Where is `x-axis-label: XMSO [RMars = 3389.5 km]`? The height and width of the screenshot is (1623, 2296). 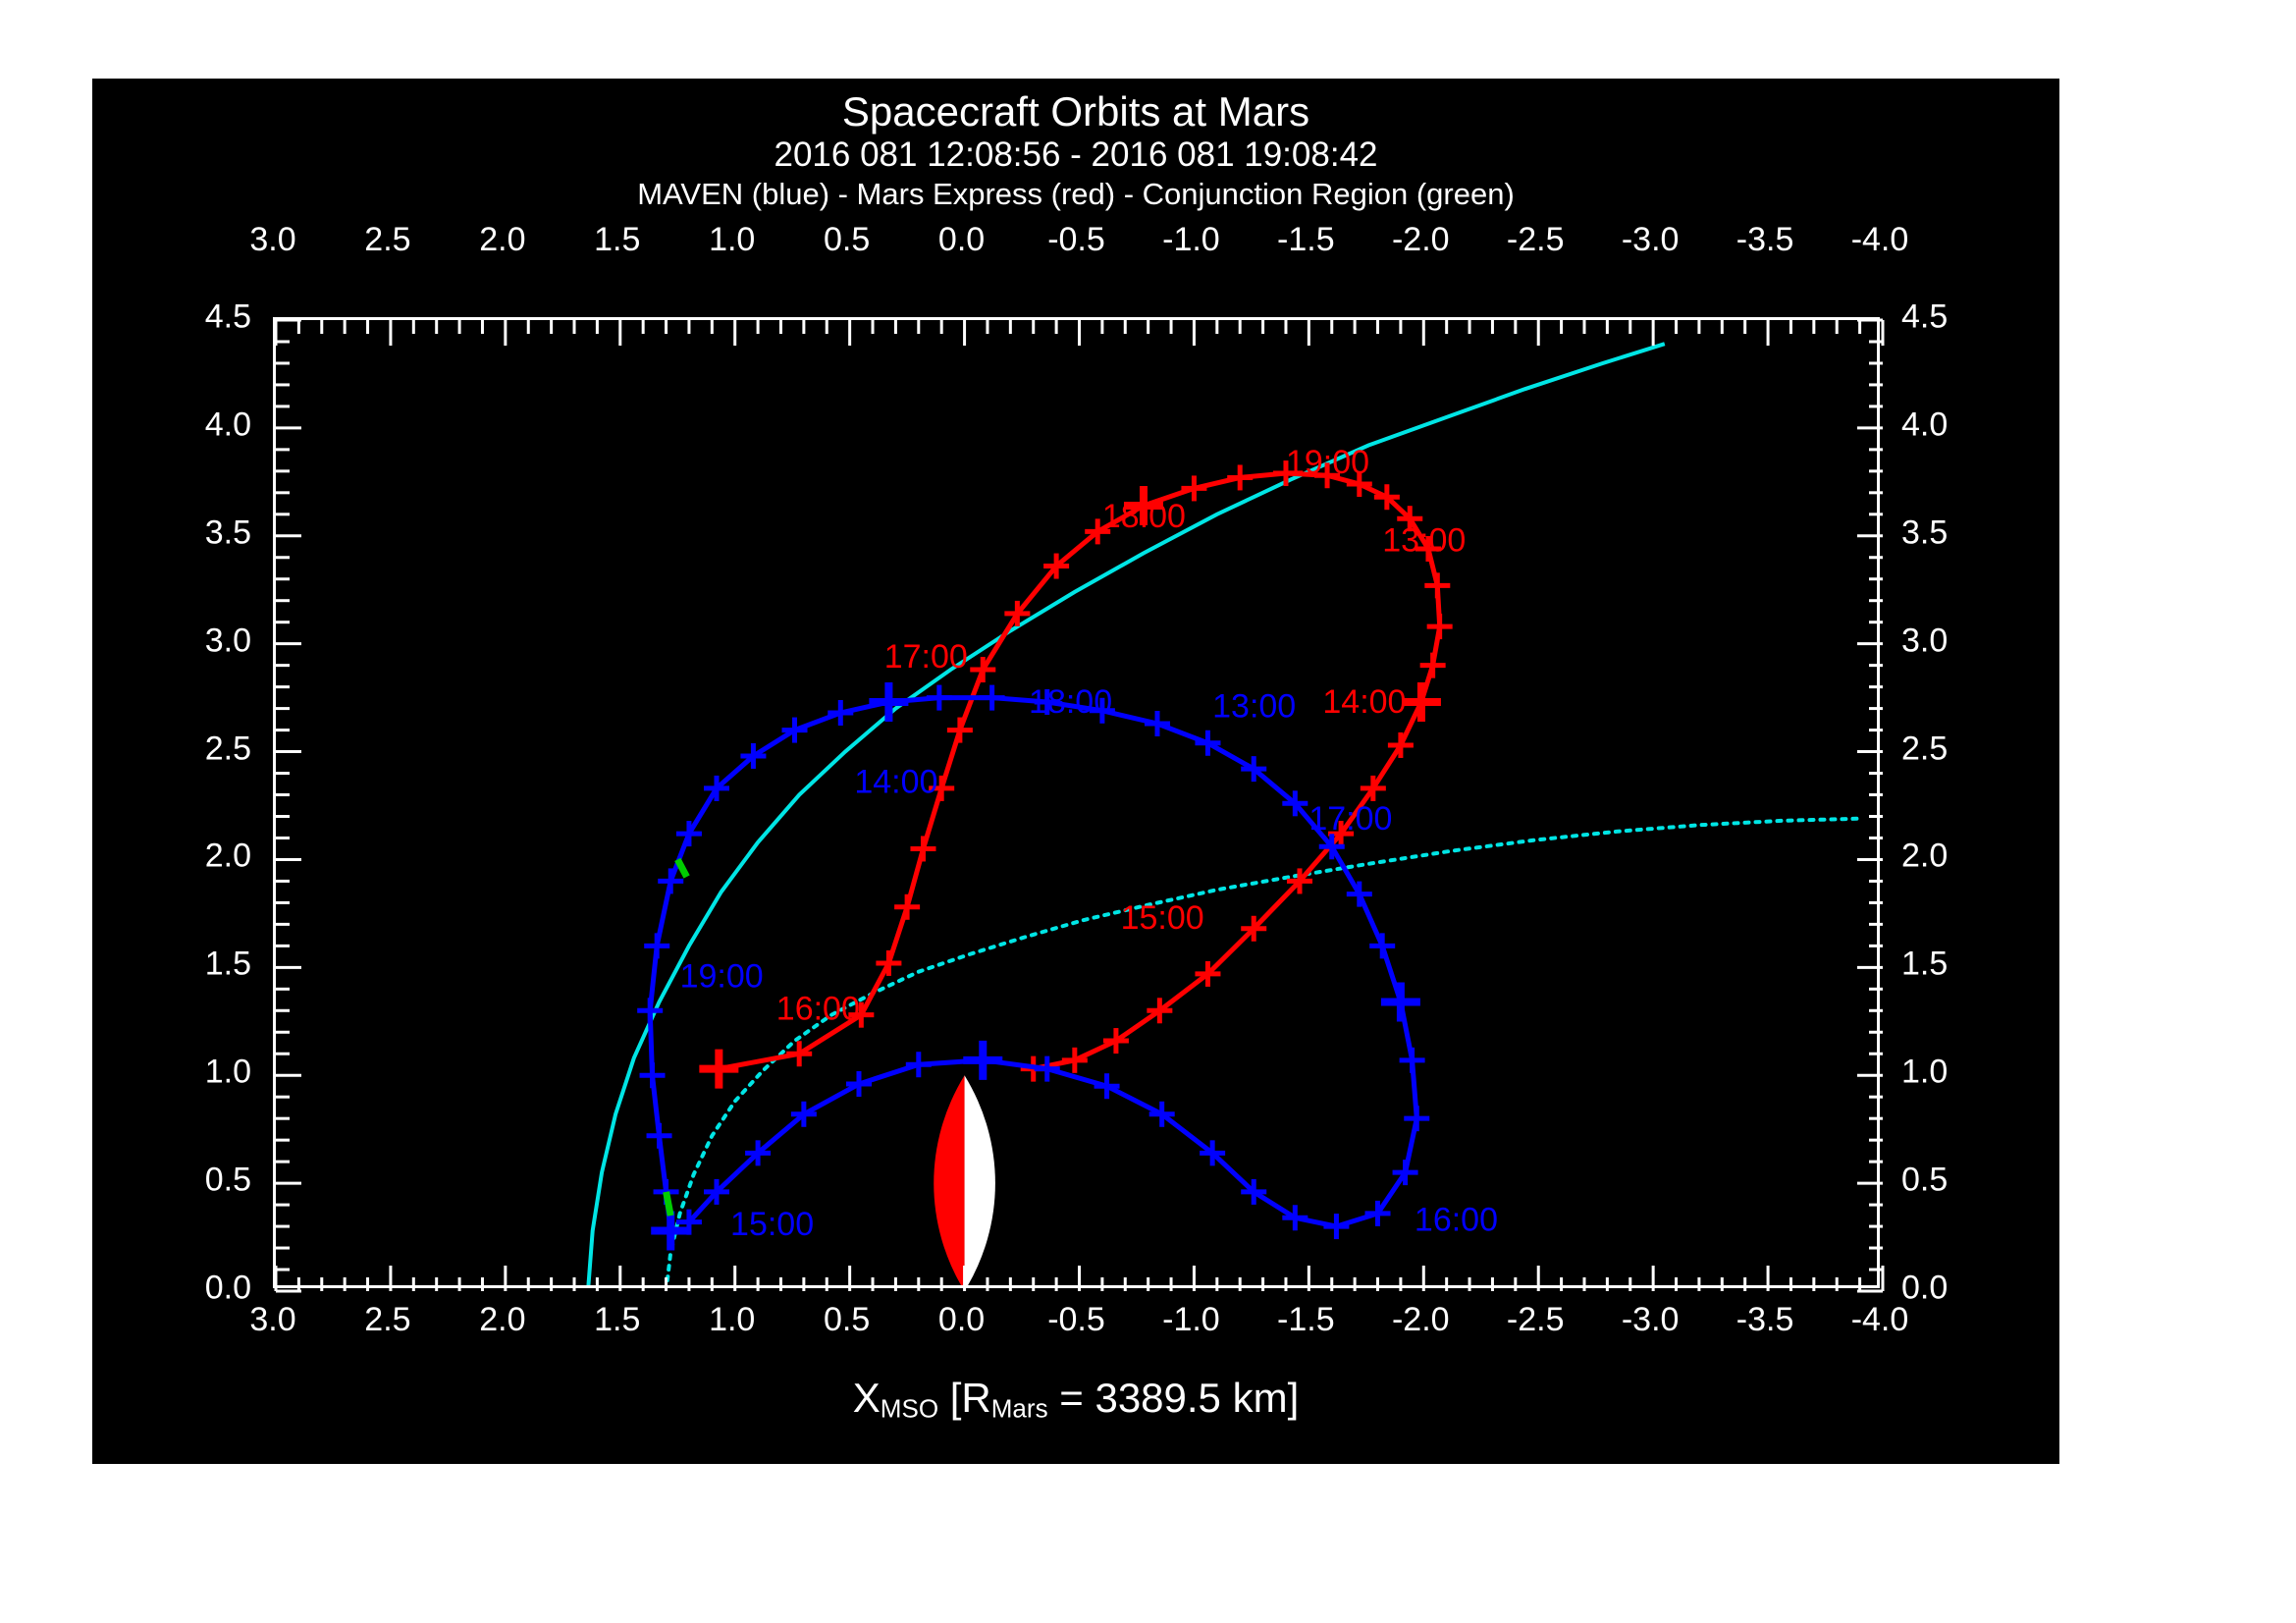
x-axis-label: XMSO [RMars = 3389.5 km] is located at coordinates (1075, 1400).